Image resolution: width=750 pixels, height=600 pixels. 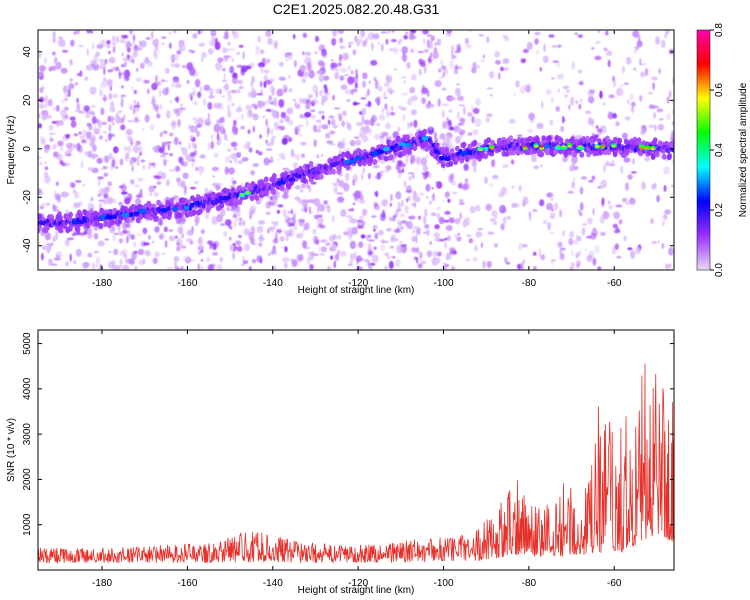 I want to click on colorbar-axis: 0.0 0.2 0.4 0.6 0.8, so click(x=717, y=150).